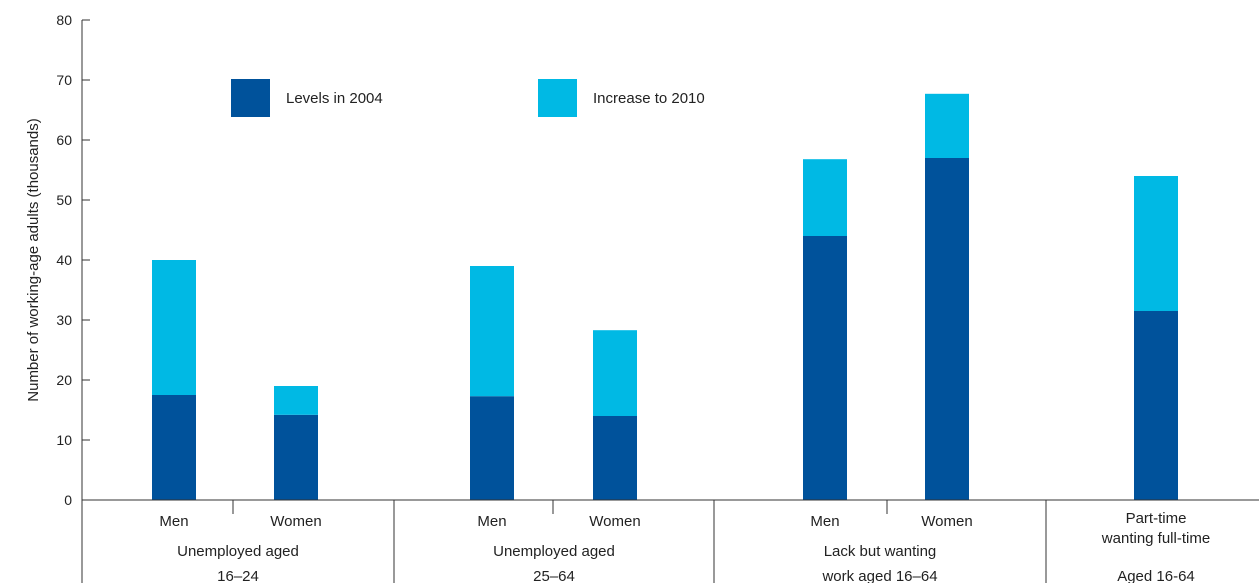 The width and height of the screenshot is (1259, 583). What do you see at coordinates (879, 575) in the screenshot?
I see `group-label: work aged 16–64` at bounding box center [879, 575].